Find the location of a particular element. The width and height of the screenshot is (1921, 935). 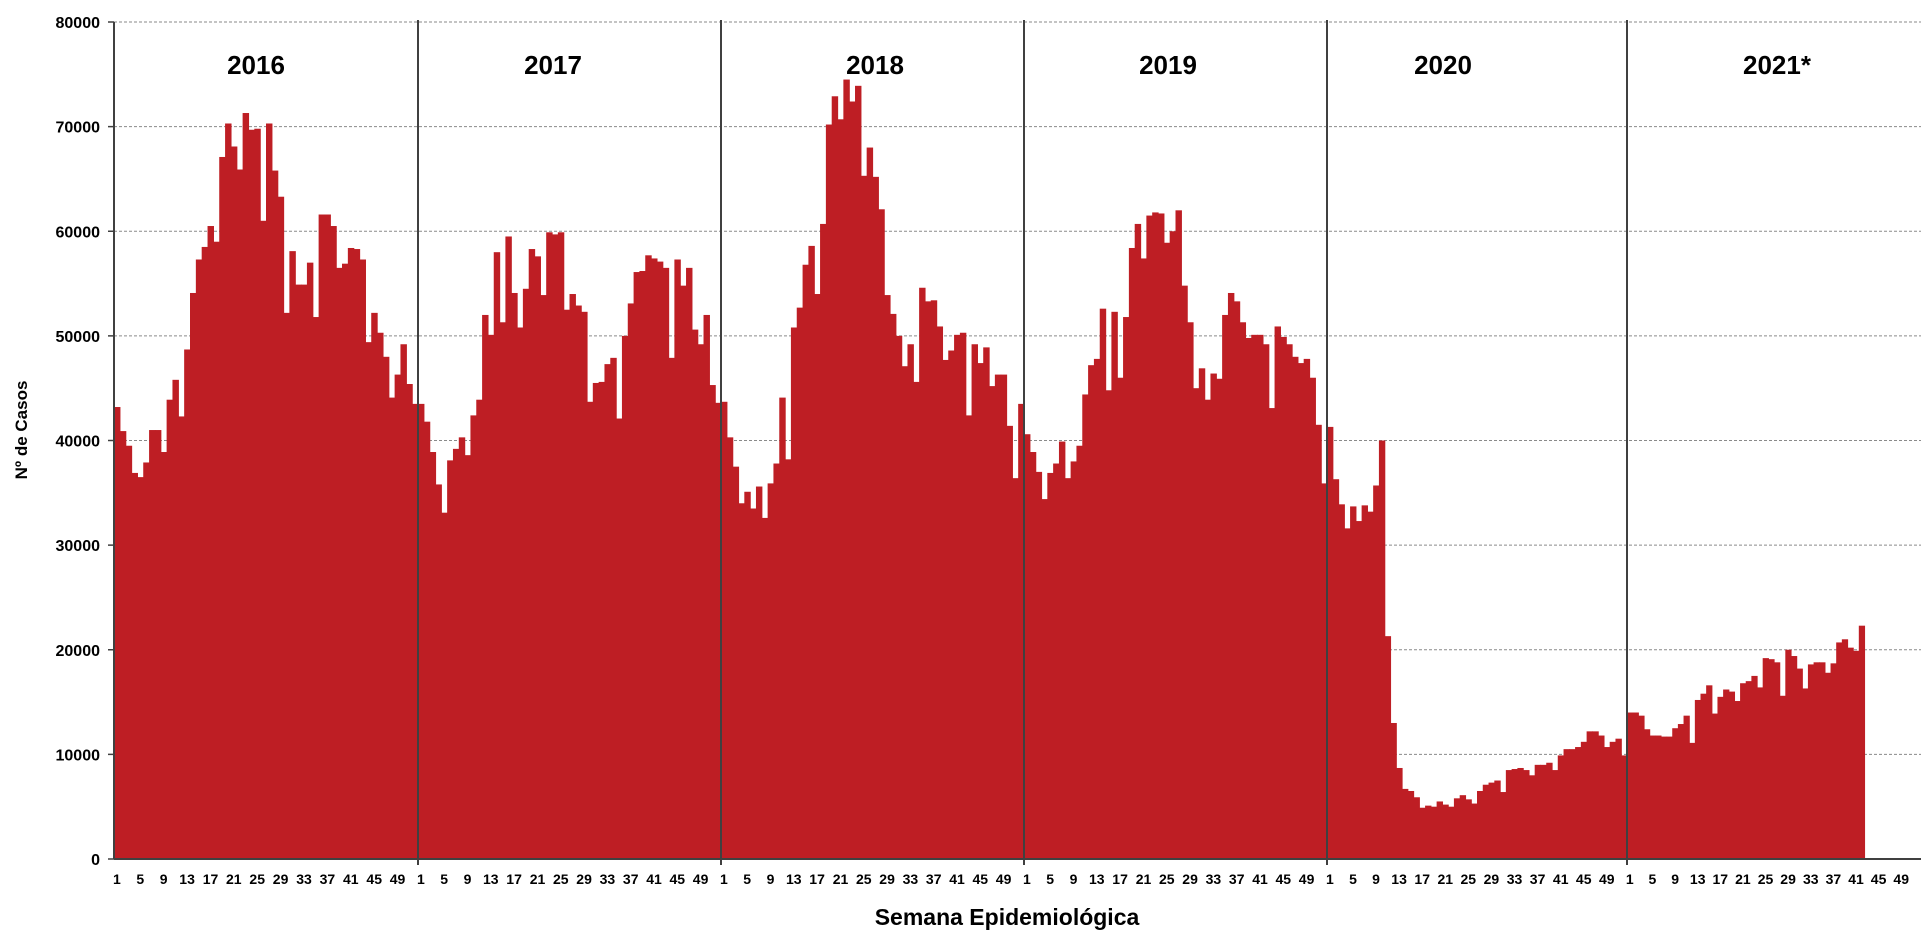

y-tick-label: 70000 is located at coordinates (78, 128).